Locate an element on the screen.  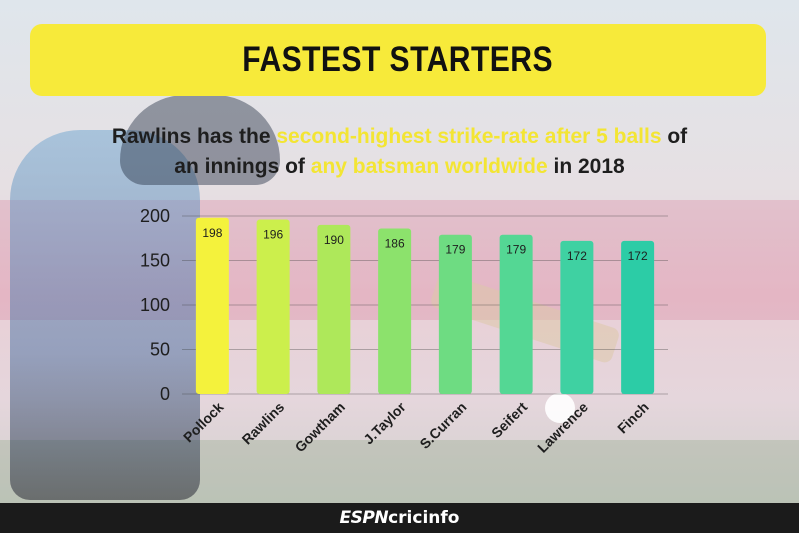
subtitle-highlight-2: any batsman worldwide is located at coordinates (429, 166).